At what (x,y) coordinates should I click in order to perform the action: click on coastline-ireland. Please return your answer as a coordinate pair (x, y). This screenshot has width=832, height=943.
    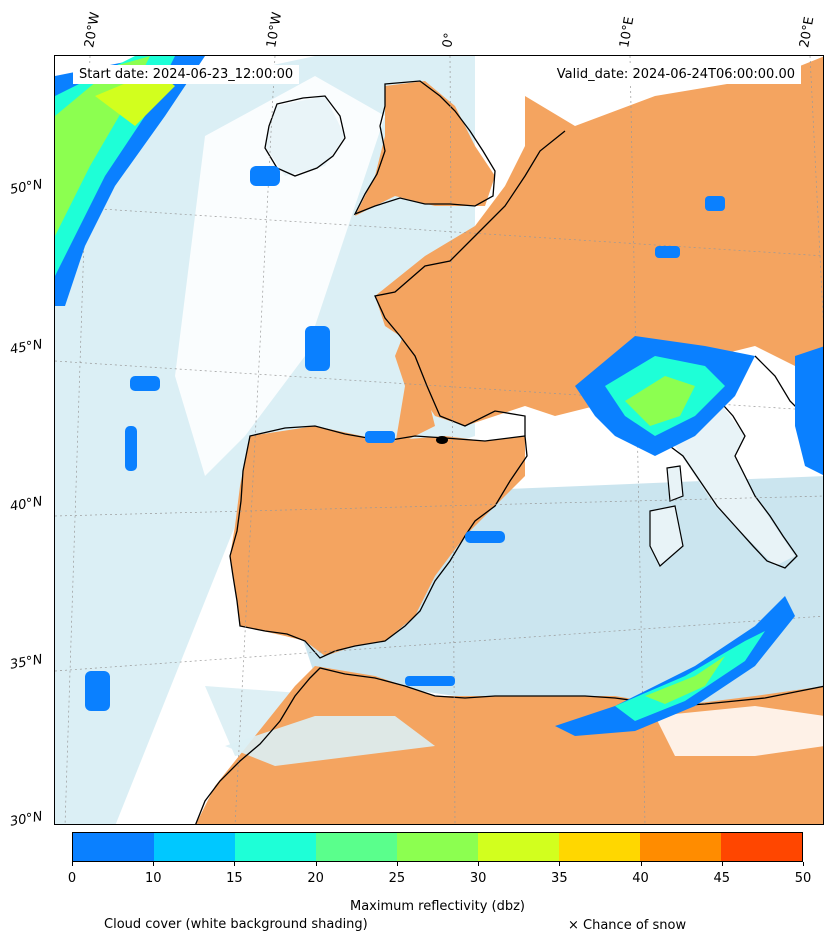
    Looking at the image, I should click on (305, 136).